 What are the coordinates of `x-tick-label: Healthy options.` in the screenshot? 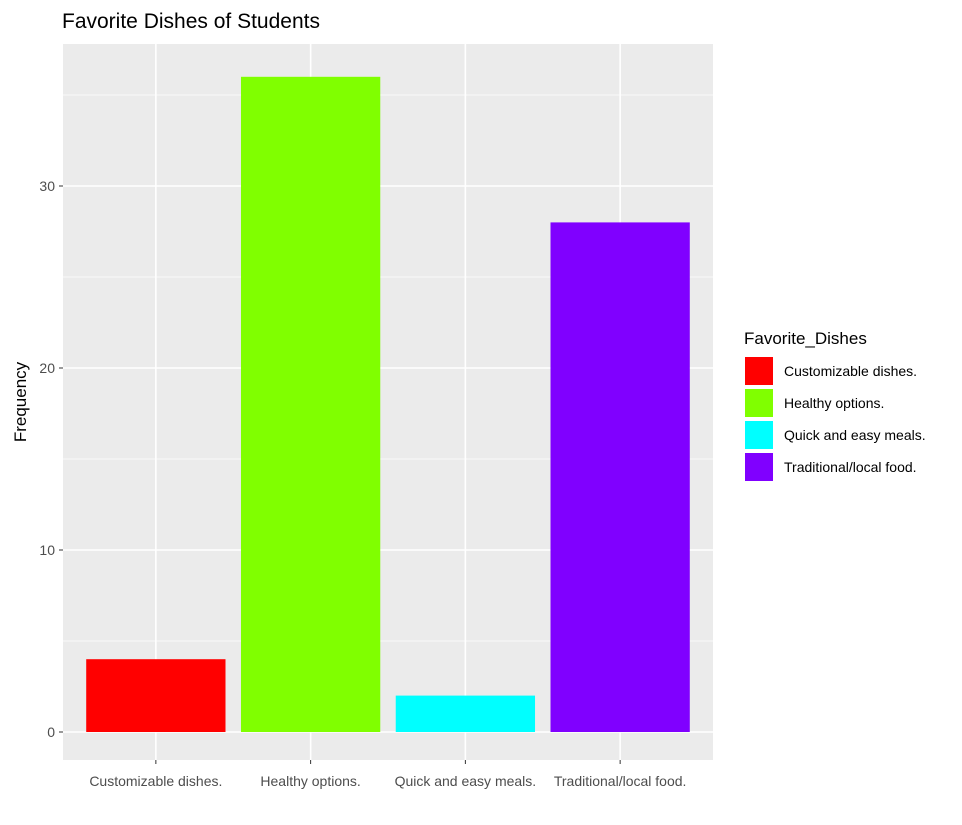 It's located at (310, 781).